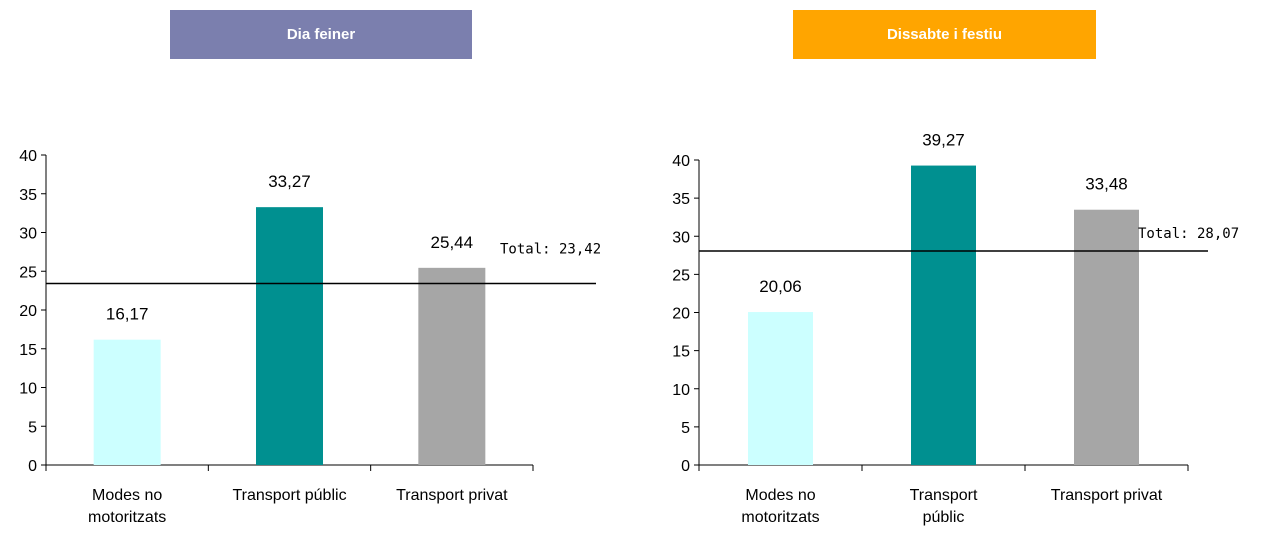  What do you see at coordinates (943, 140) in the screenshot?
I see `data-label: 39,27` at bounding box center [943, 140].